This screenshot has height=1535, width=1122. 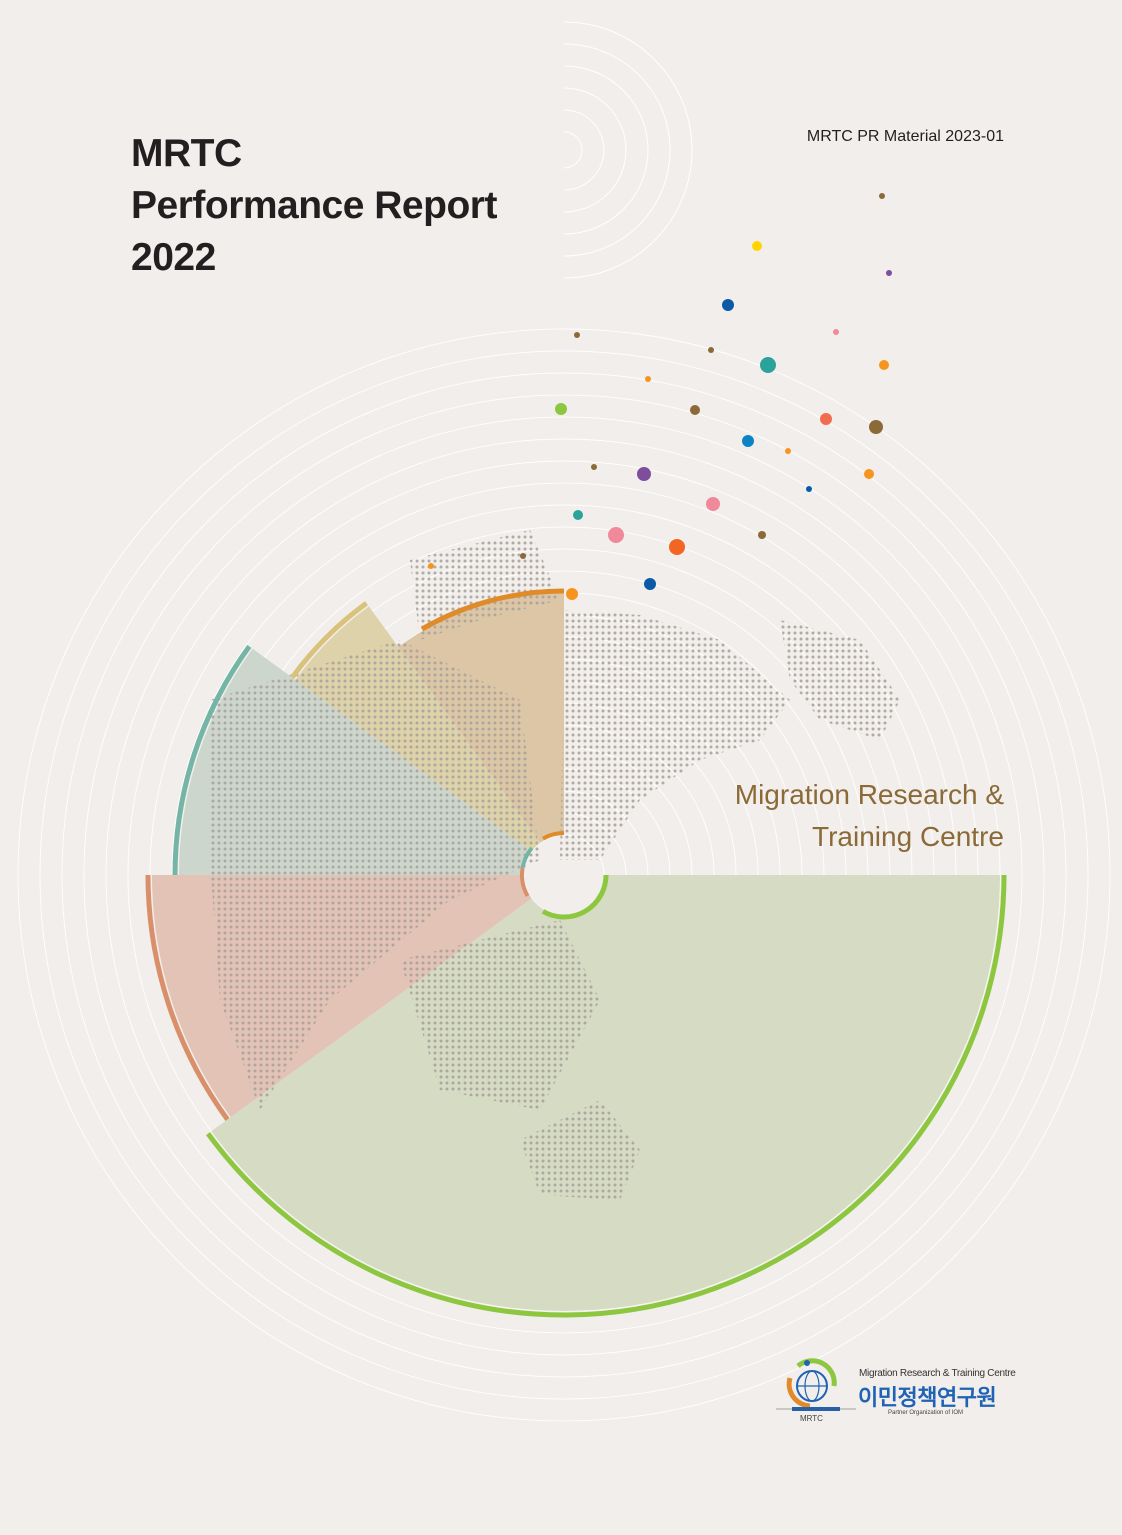 I want to click on logo-english-name: Migration Research & Training Centre, so click(x=937, y=1373).